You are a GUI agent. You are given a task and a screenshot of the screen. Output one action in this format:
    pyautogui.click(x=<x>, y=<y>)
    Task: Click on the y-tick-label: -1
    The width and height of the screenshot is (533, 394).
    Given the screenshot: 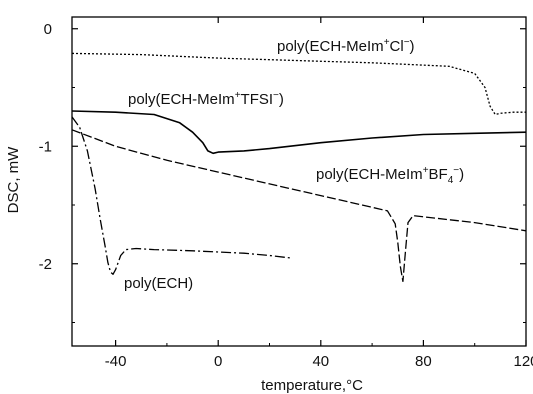 What is the action you would take?
    pyautogui.click(x=45, y=146)
    